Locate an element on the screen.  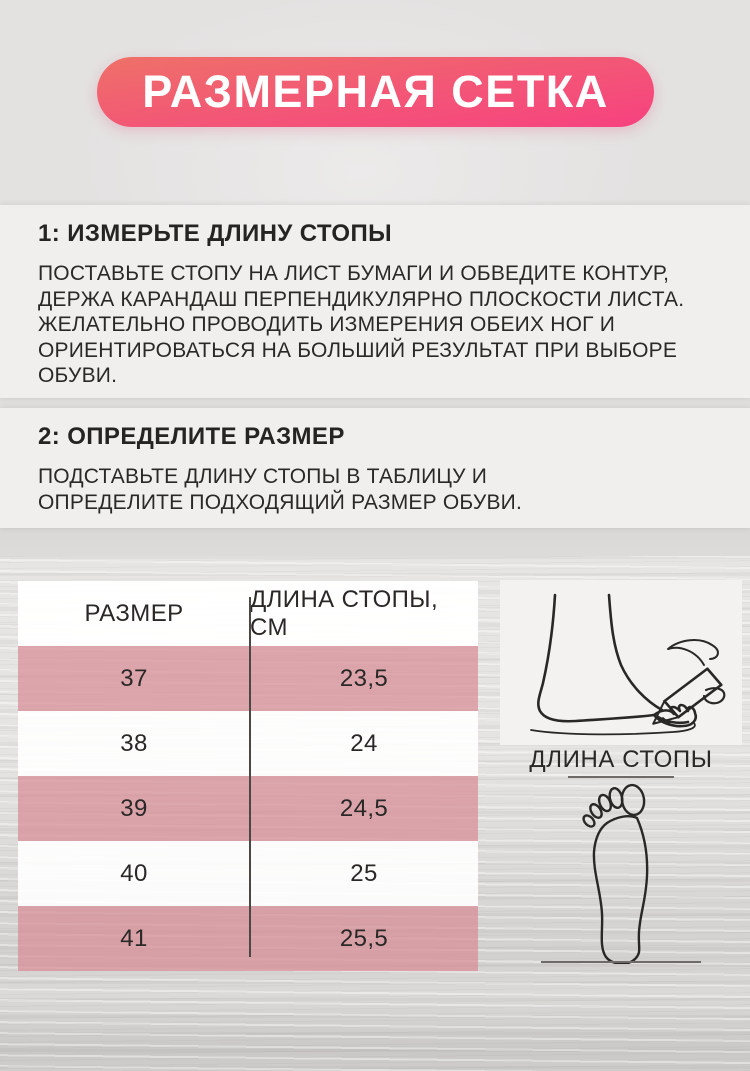
size-value: 39 is located at coordinates (134, 808).